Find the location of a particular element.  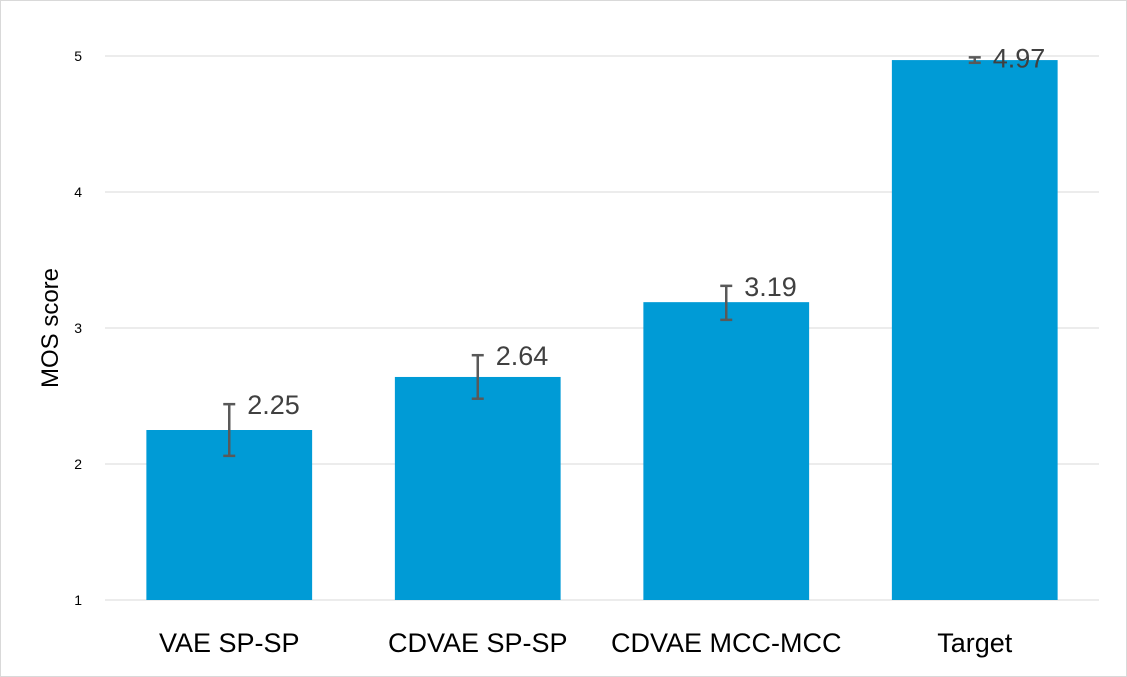

category-label-3: CDVAE MCC-MCC is located at coordinates (726, 643).